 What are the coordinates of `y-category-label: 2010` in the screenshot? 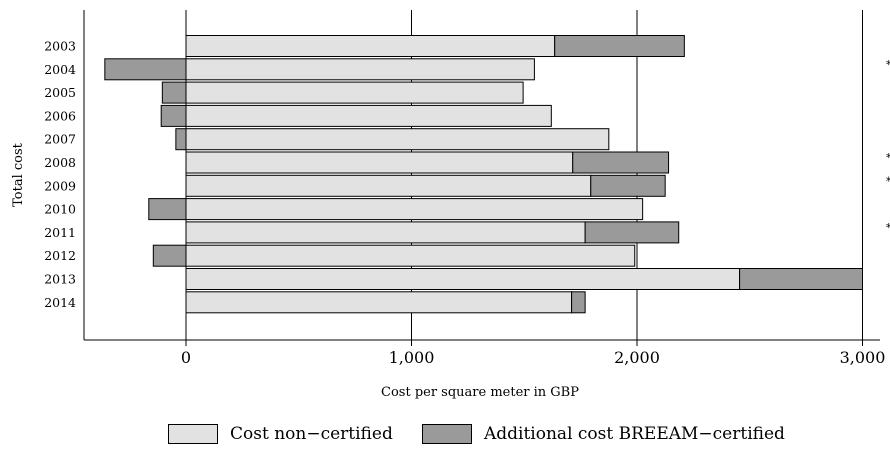 It's located at (60, 209).